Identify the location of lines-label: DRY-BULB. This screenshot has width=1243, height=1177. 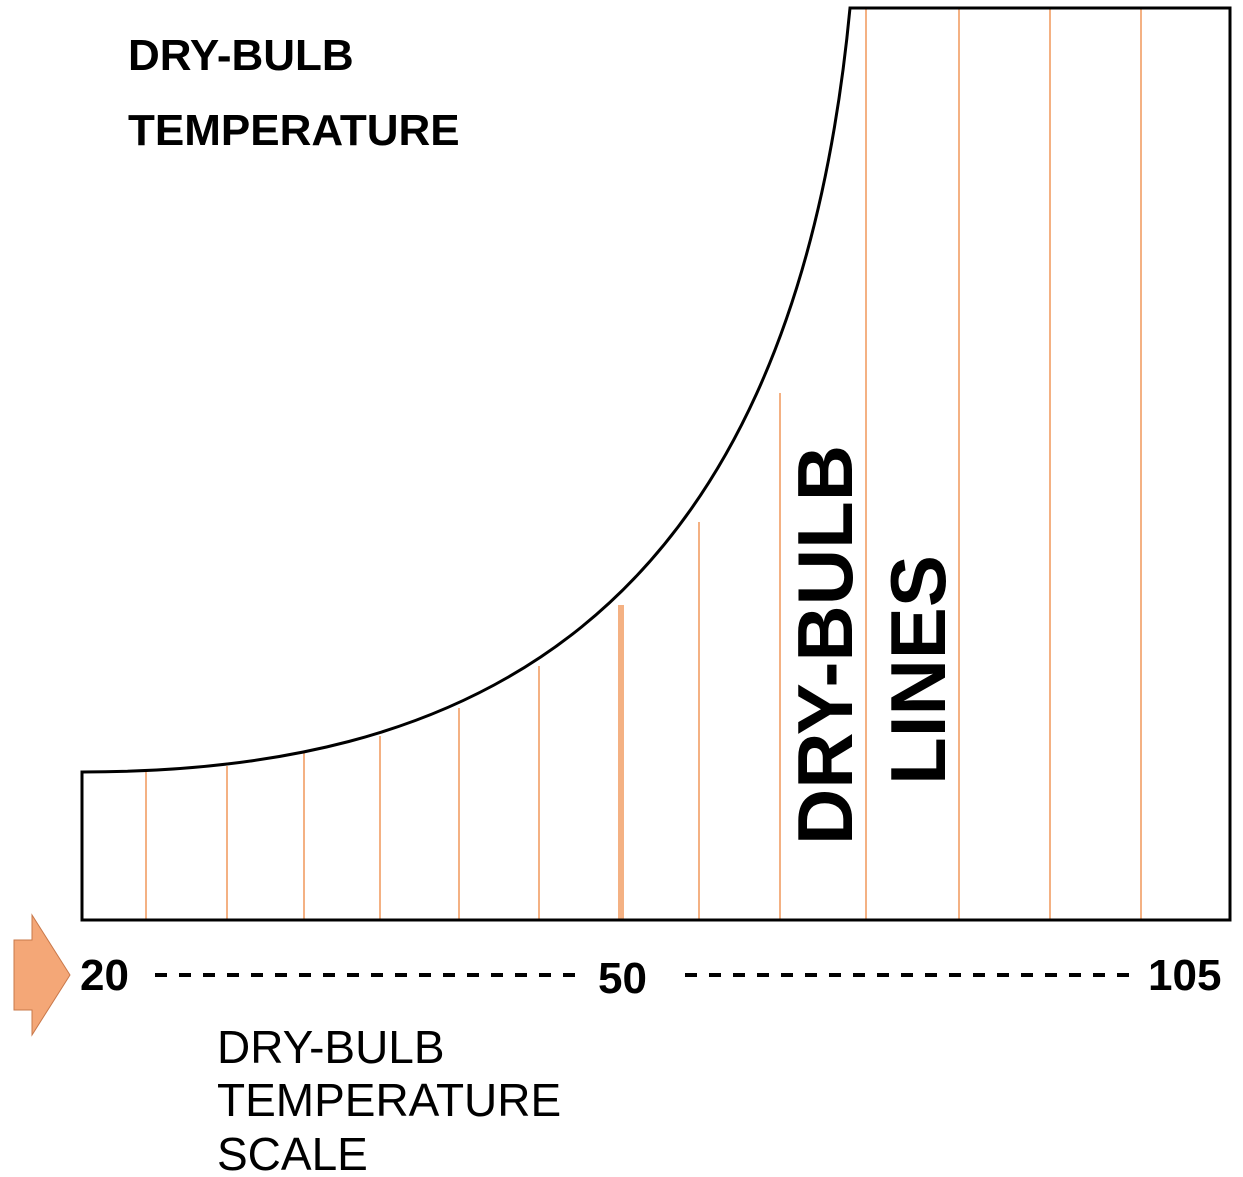
(825, 645).